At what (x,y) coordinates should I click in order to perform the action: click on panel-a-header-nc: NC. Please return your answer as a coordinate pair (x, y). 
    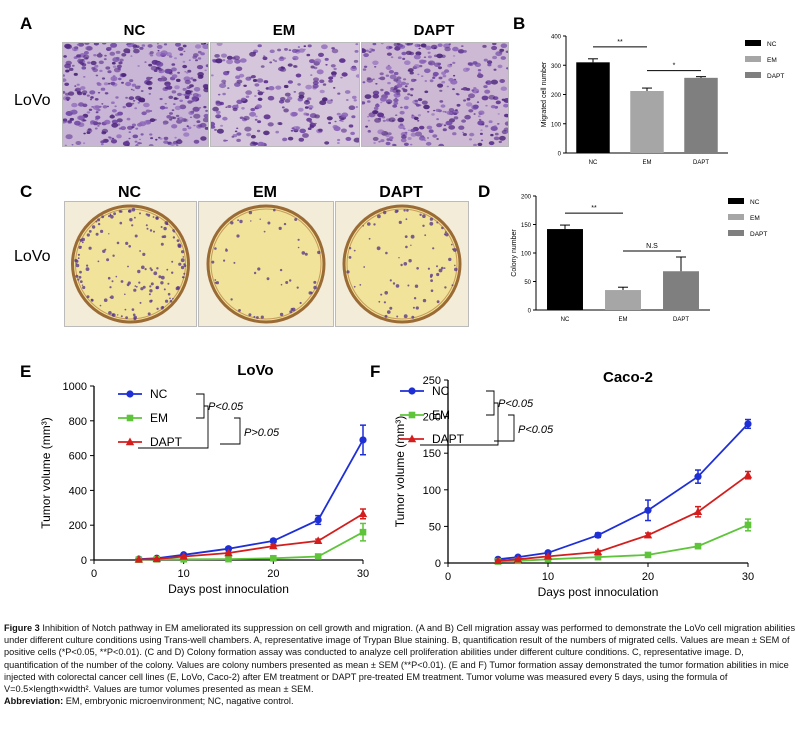
    Looking at the image, I should click on (134, 30).